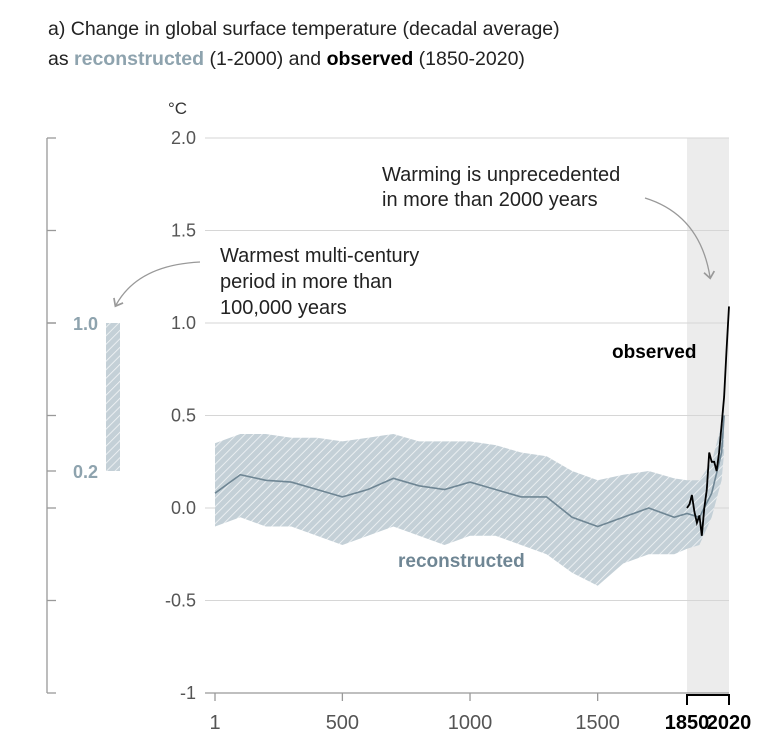 The height and width of the screenshot is (747, 781). Describe the element at coordinates (469, 59) in the screenshot. I see `title-suffix: (1850-2020)` at that location.